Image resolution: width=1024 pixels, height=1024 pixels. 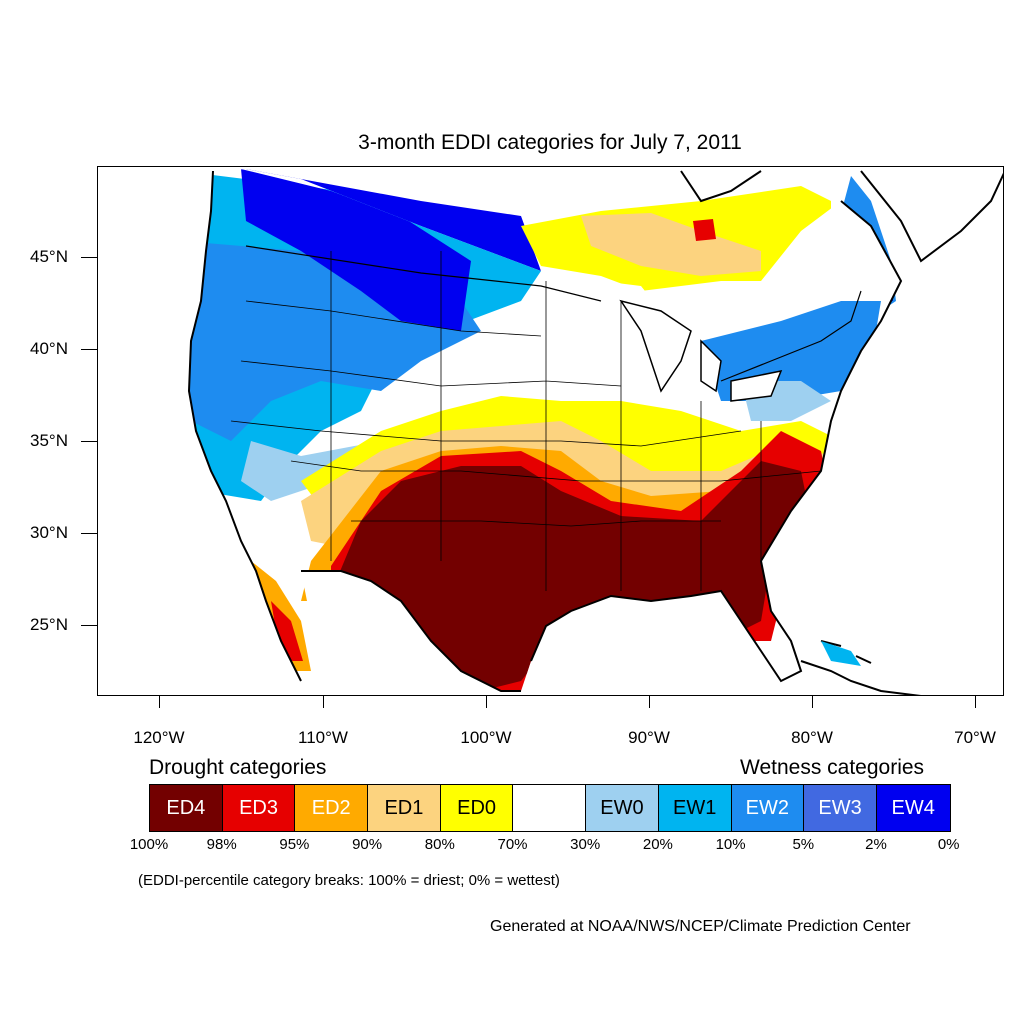 What do you see at coordinates (585, 844) in the screenshot?
I see `legend-break-label: 30%` at bounding box center [585, 844].